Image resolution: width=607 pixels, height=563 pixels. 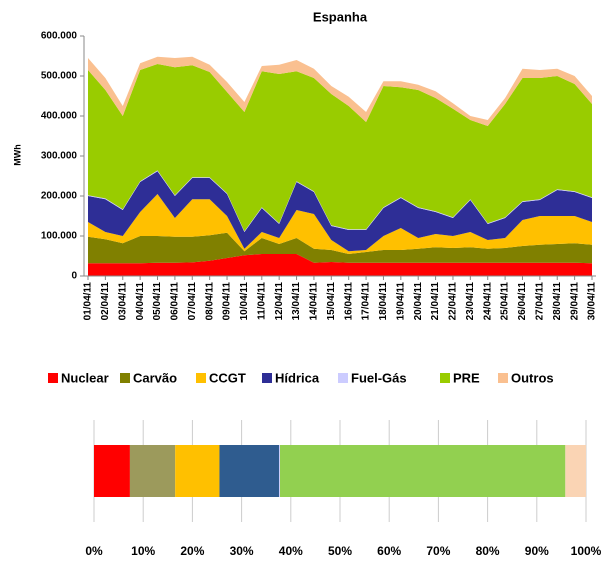 What do you see at coordinates (59, 196) in the screenshot?
I see `y-tick-label: 200.000` at bounding box center [59, 196].